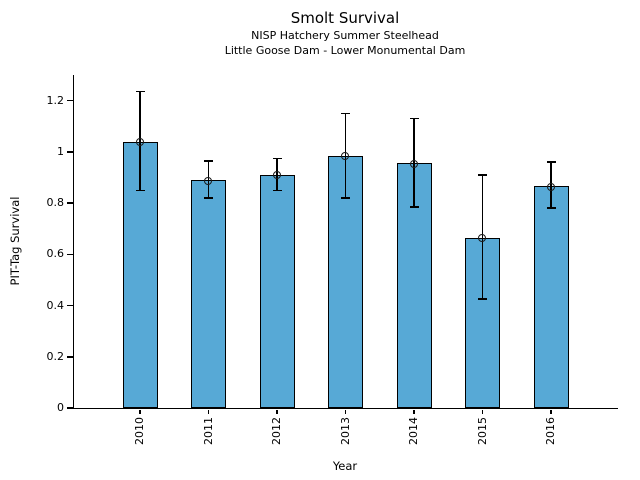 The width and height of the screenshot is (640, 480). What do you see at coordinates (276, 431) in the screenshot?
I see `x-tick-label: 2012` at bounding box center [276, 431].